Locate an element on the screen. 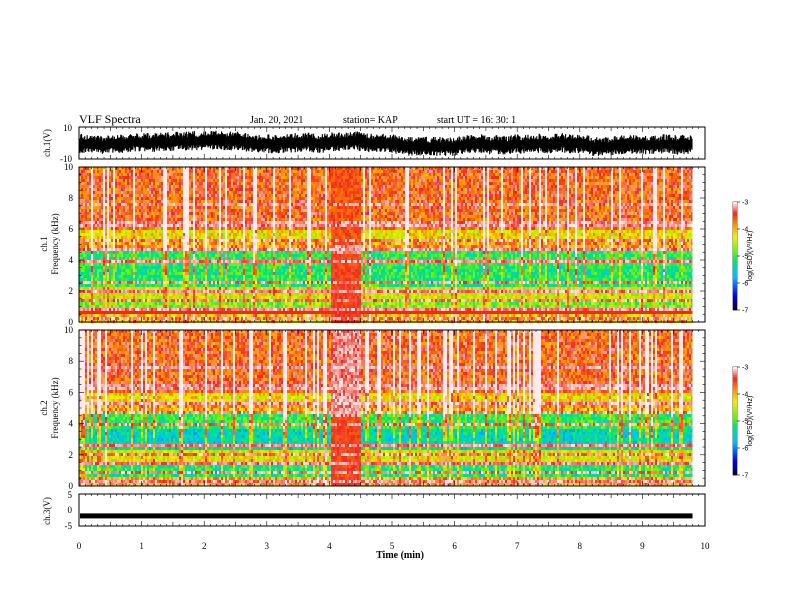 Image resolution: width=792 pixels, height=612 pixels. time-xtick-label: 1 is located at coordinates (141, 546).